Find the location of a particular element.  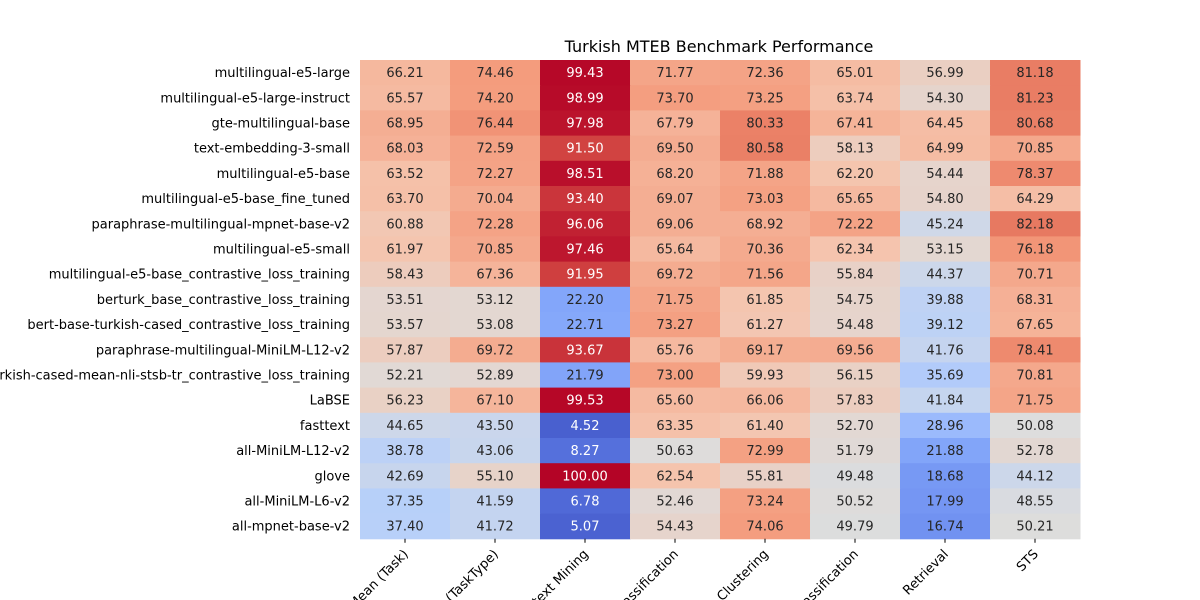

cell-value-label: 67.36 is located at coordinates (494, 275).